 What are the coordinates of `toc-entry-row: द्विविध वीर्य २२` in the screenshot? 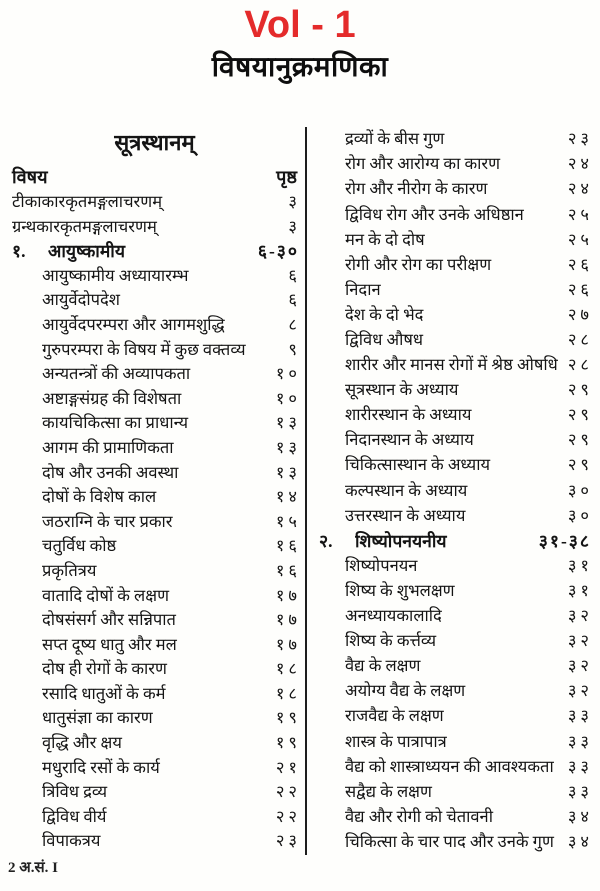 It's located at (154, 817).